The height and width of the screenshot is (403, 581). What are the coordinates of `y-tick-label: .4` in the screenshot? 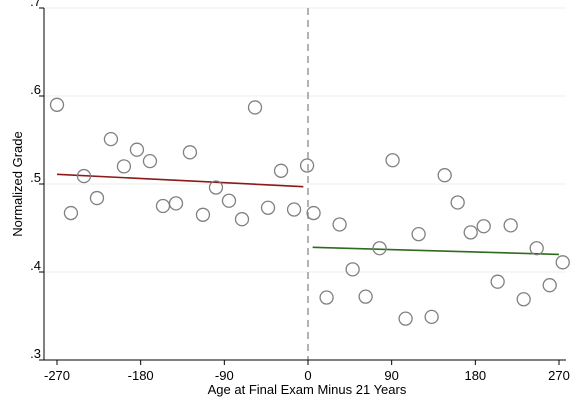 It's located at (35, 265).